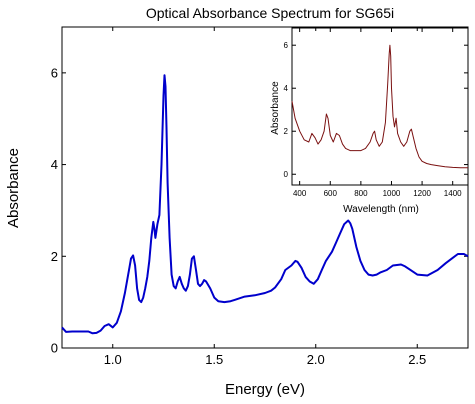 The height and width of the screenshot is (404, 475). What do you see at coordinates (381, 209) in the screenshot?
I see `inset-x-axis-label: Wavelength (nm)` at bounding box center [381, 209].